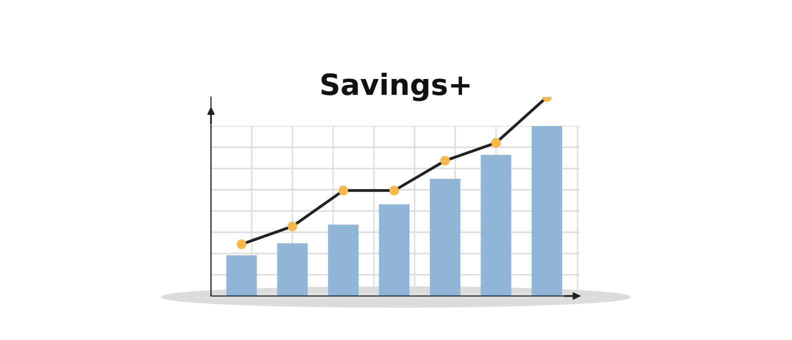 This screenshot has height=340, width=792. Describe the element at coordinates (396, 87) in the screenshot. I see `chart-title: Savings+` at that location.